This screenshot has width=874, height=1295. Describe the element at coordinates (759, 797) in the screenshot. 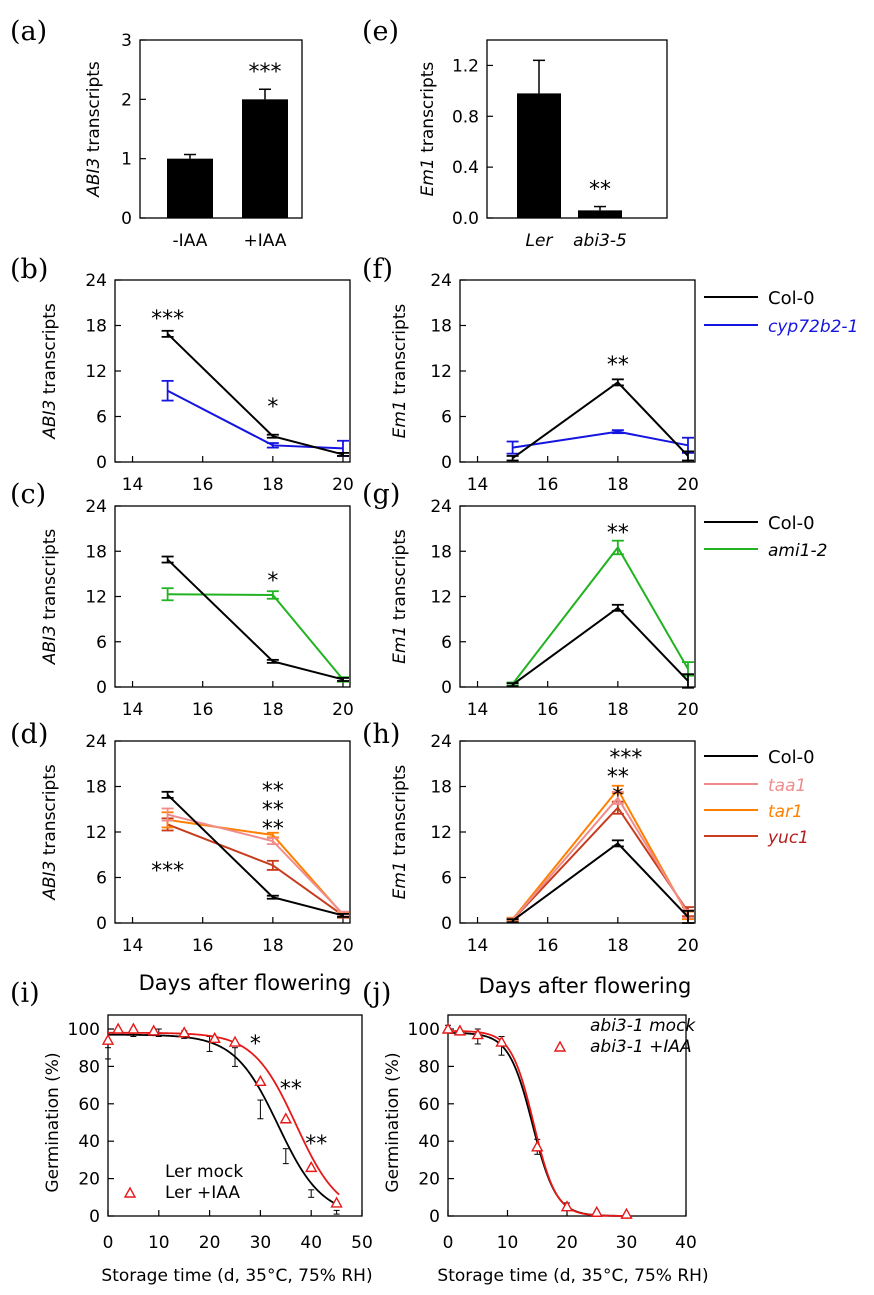

I see `legend-d: Col-0 taa1 tar1 yuc1` at that location.